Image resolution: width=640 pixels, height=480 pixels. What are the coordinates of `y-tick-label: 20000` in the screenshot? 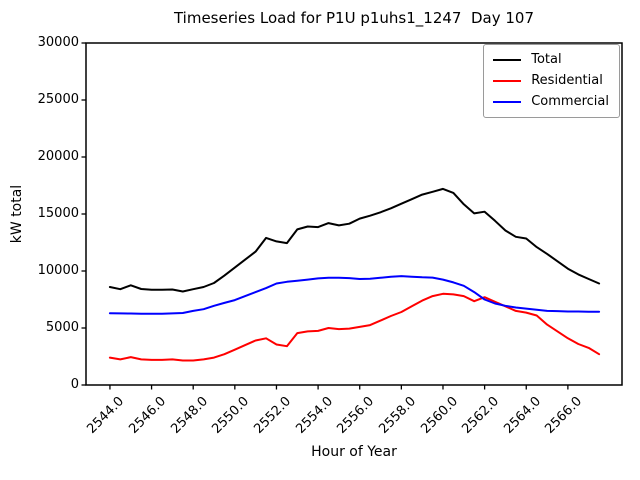 It's located at (58, 156).